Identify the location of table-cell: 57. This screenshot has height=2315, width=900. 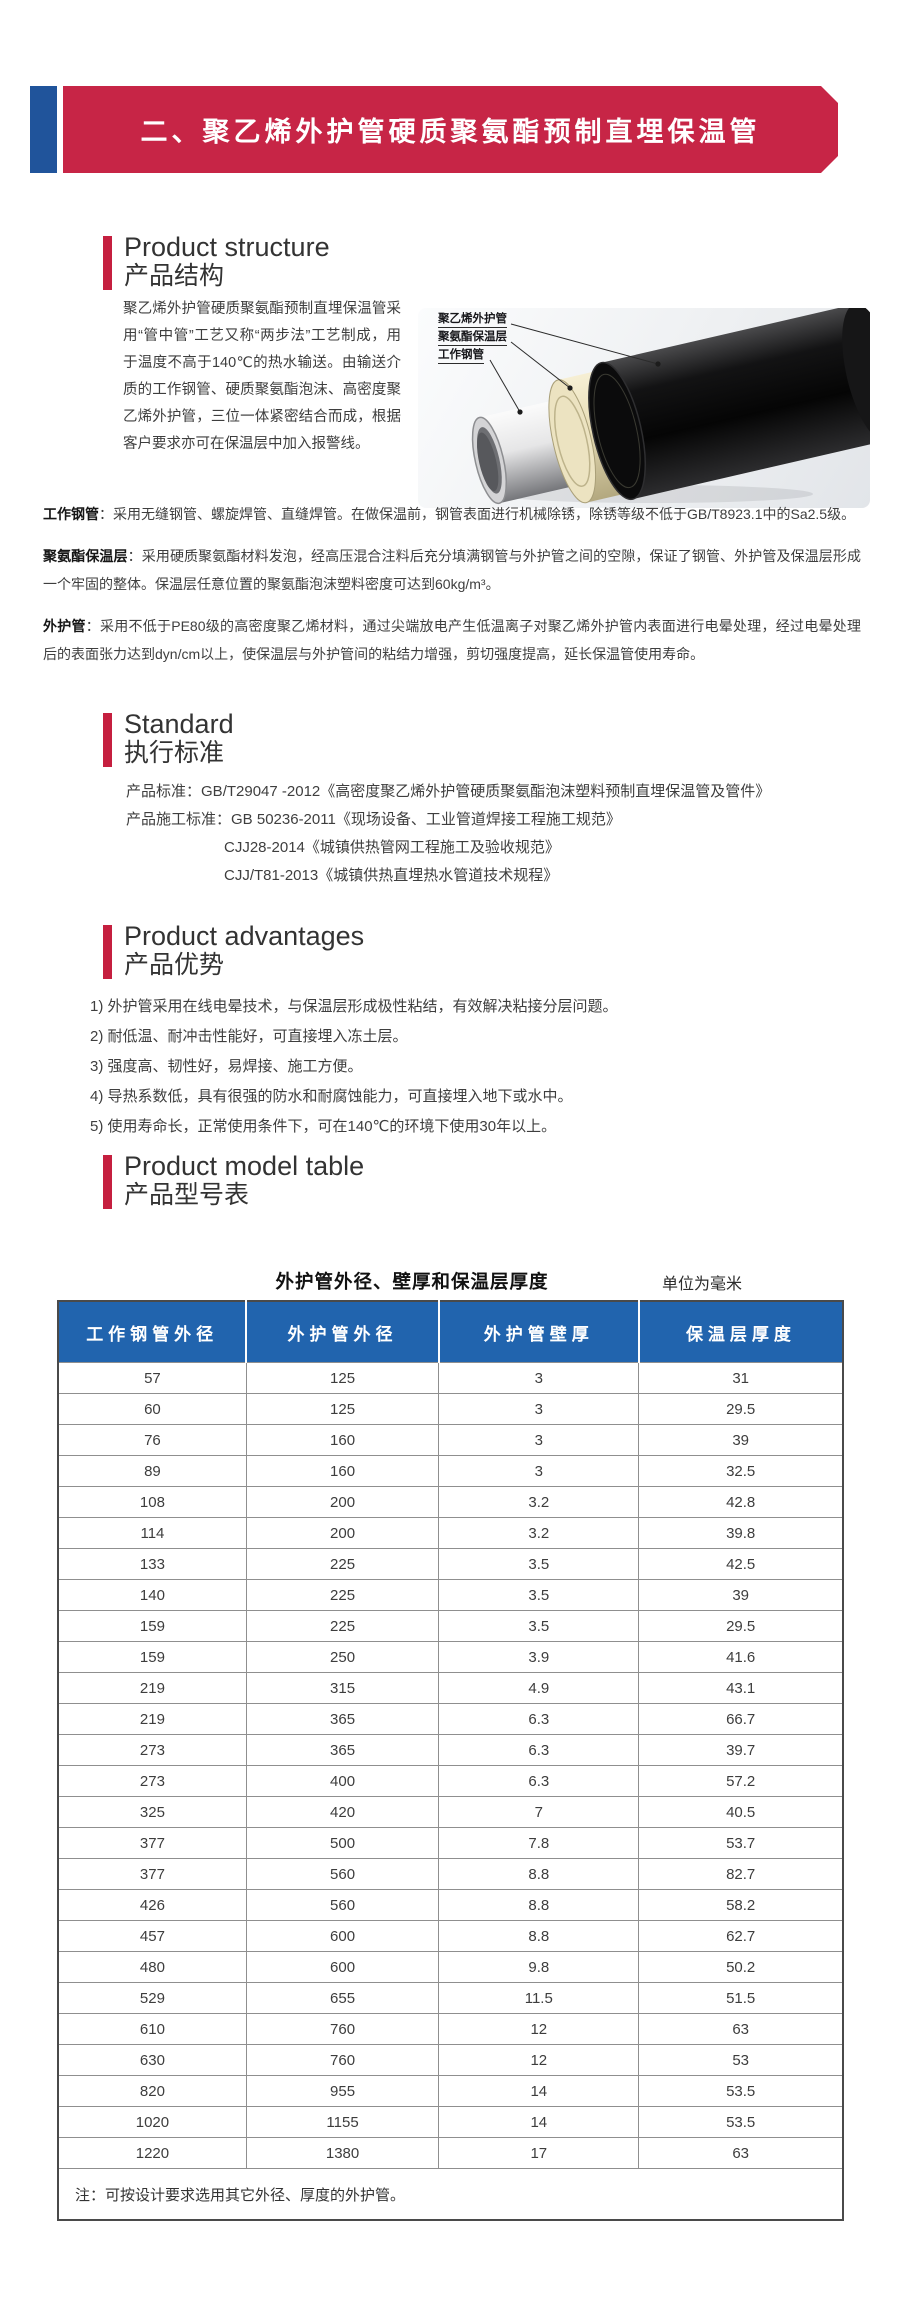
(152, 1378).